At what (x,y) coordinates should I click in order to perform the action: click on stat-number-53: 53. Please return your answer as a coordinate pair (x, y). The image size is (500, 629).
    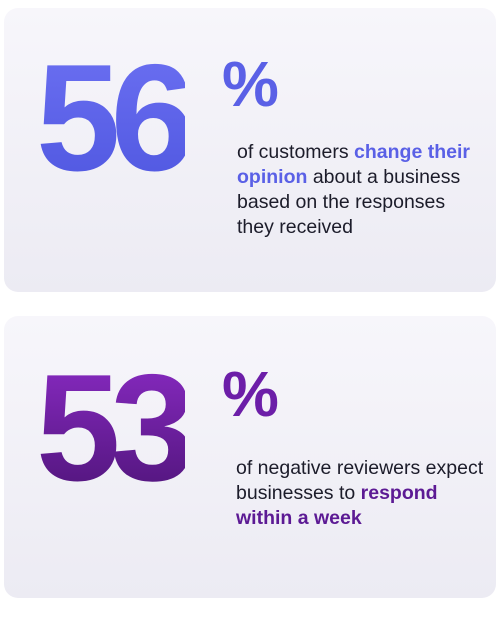
    Looking at the image, I should click on (115, 428).